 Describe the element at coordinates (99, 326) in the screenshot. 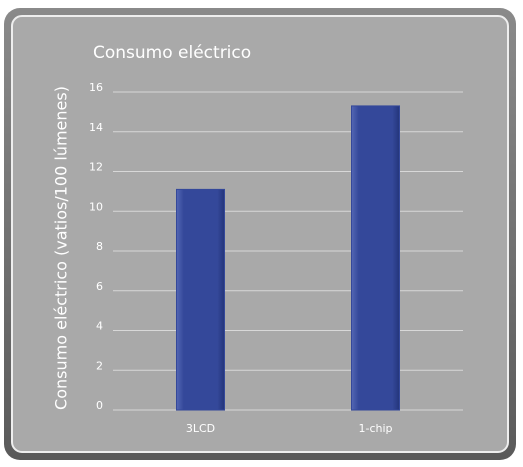

I see `y-tick-label: 4` at that location.